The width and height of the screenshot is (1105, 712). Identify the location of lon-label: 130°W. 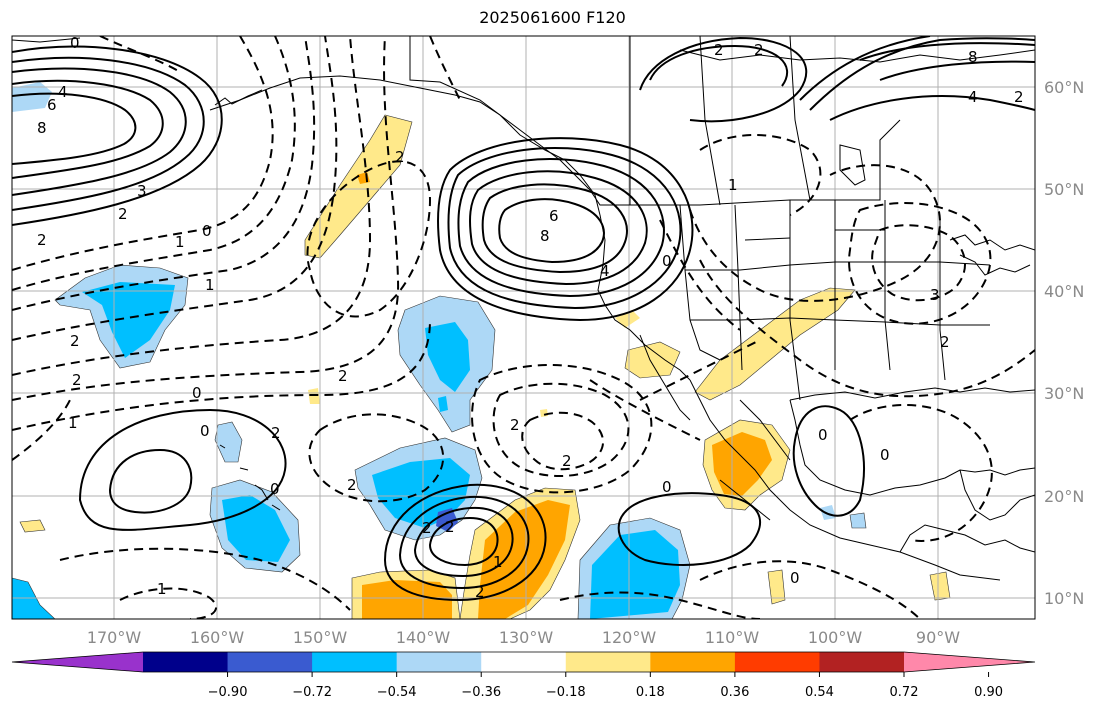
(526, 637).